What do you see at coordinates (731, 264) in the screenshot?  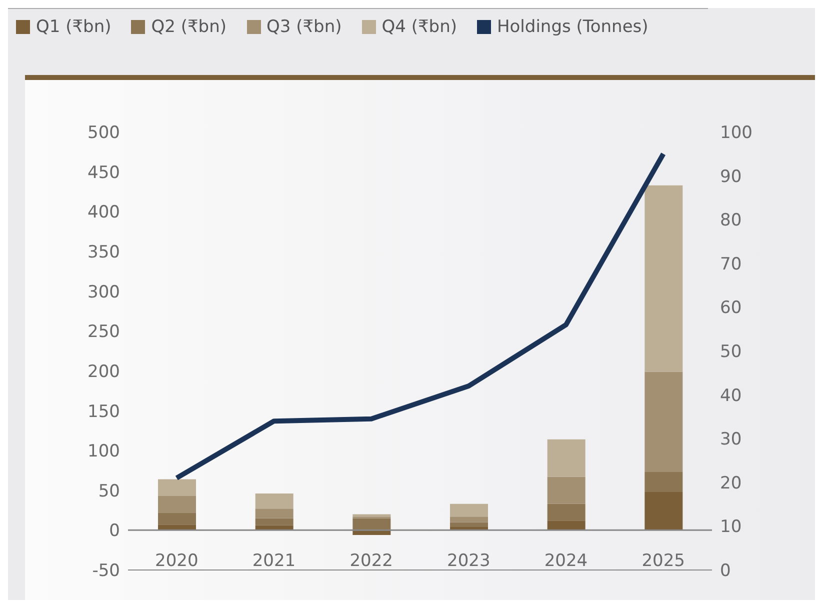 I see `y2-tick-label: 70` at bounding box center [731, 264].